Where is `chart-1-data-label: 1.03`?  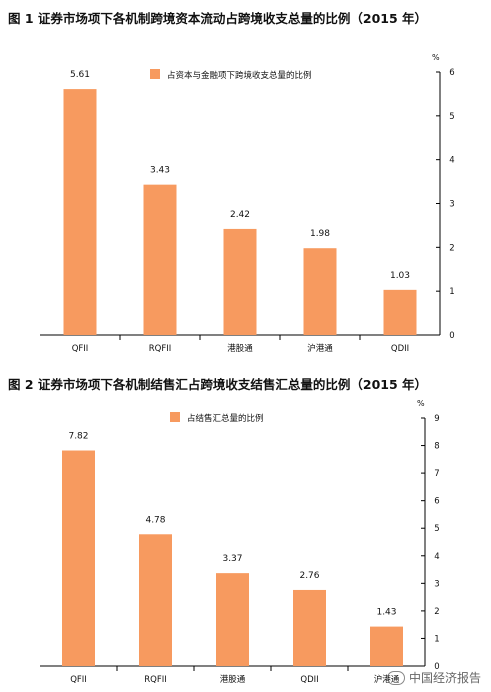
chart-1-data-label: 1.03 is located at coordinates (400, 276).